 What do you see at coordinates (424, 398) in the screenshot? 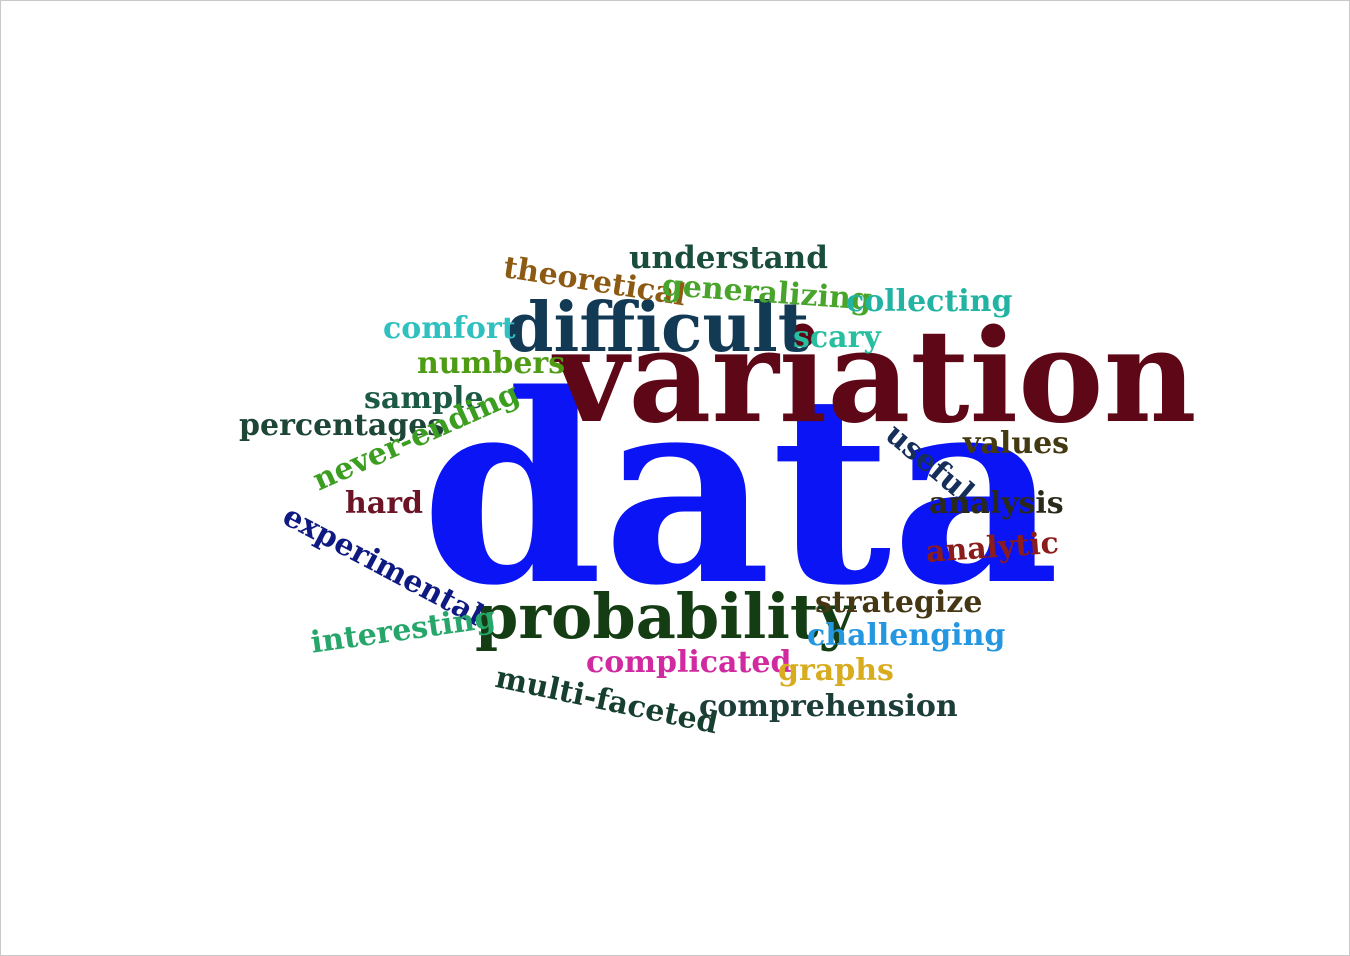
I see `word-sample: sample` at bounding box center [424, 398].